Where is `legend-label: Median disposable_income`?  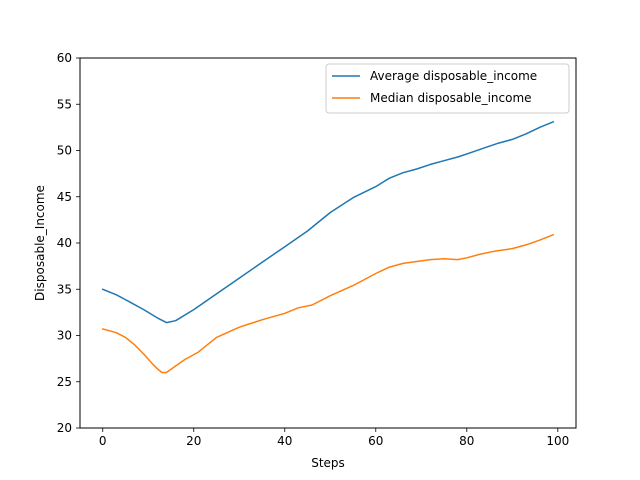
legend-label: Median disposable_income is located at coordinates (451, 98).